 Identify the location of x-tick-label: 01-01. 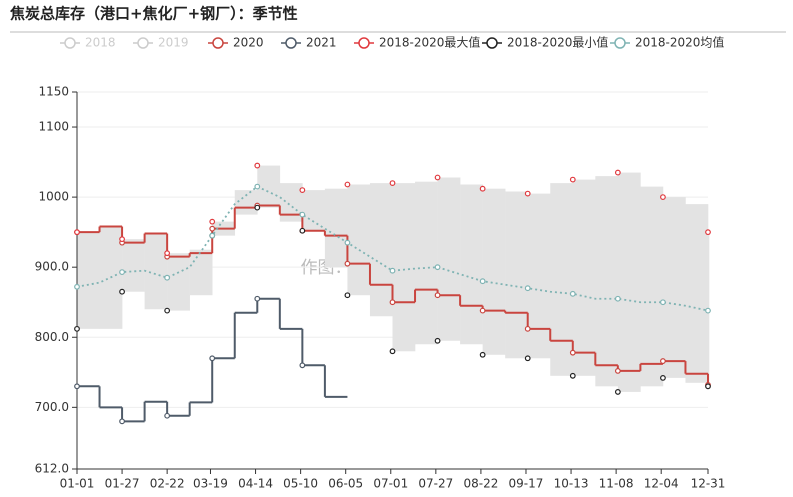
(77, 484).